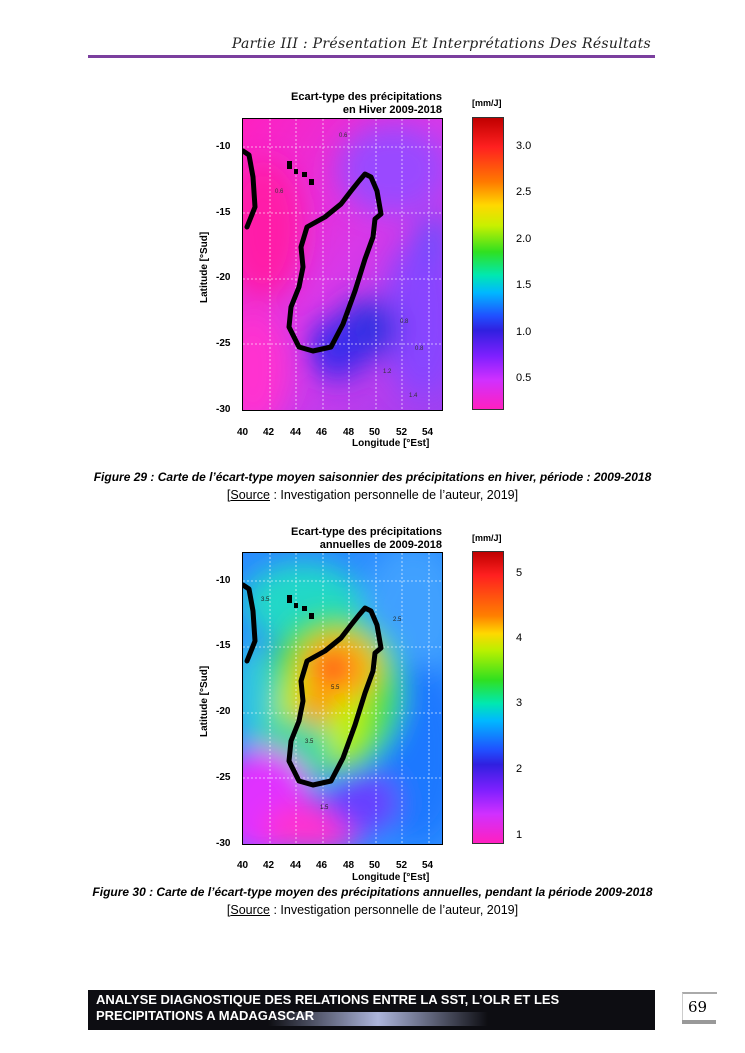 This screenshot has width=745, height=1053. What do you see at coordinates (250, 910) in the screenshot?
I see `figure30-source-word: Source` at bounding box center [250, 910].